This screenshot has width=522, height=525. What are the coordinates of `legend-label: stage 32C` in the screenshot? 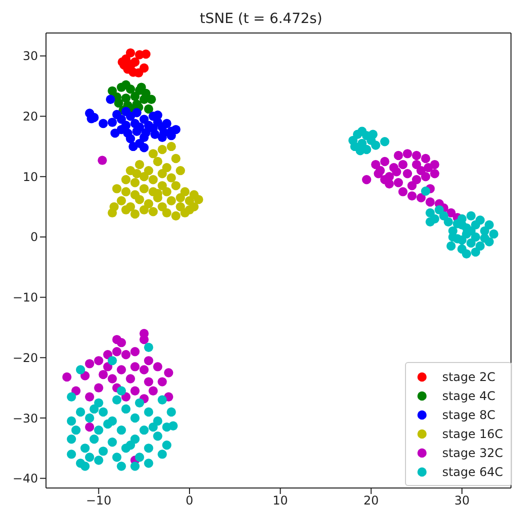 It's located at (472, 453).